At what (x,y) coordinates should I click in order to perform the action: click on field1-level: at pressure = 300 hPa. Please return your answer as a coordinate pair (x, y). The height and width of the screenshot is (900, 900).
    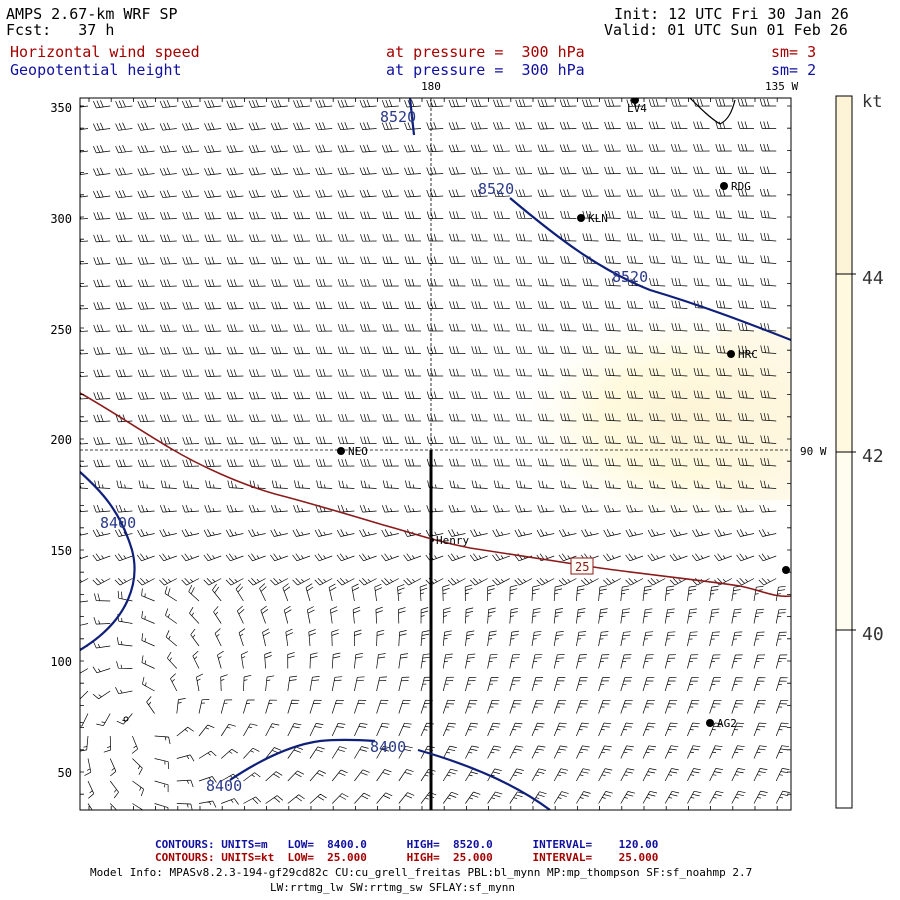
    Looking at the image, I should click on (485, 52).